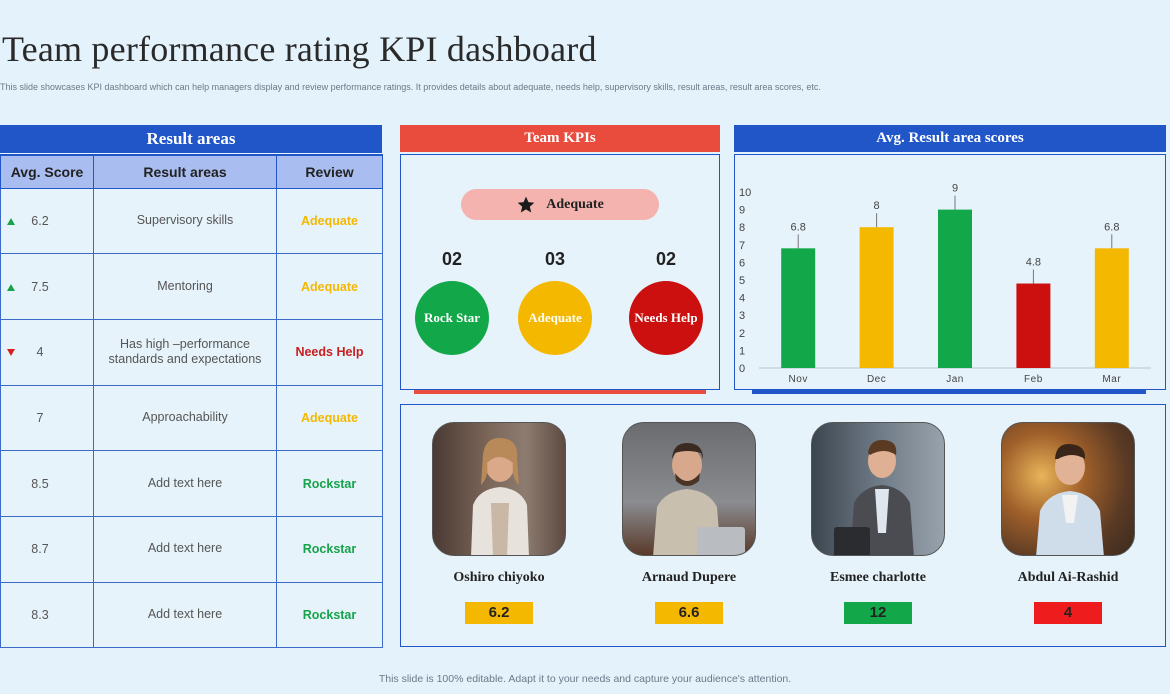 Image resolution: width=1170 pixels, height=694 pixels. Describe the element at coordinates (950, 138) in the screenshot. I see `chart-heading: Avg. Result area scores` at that location.